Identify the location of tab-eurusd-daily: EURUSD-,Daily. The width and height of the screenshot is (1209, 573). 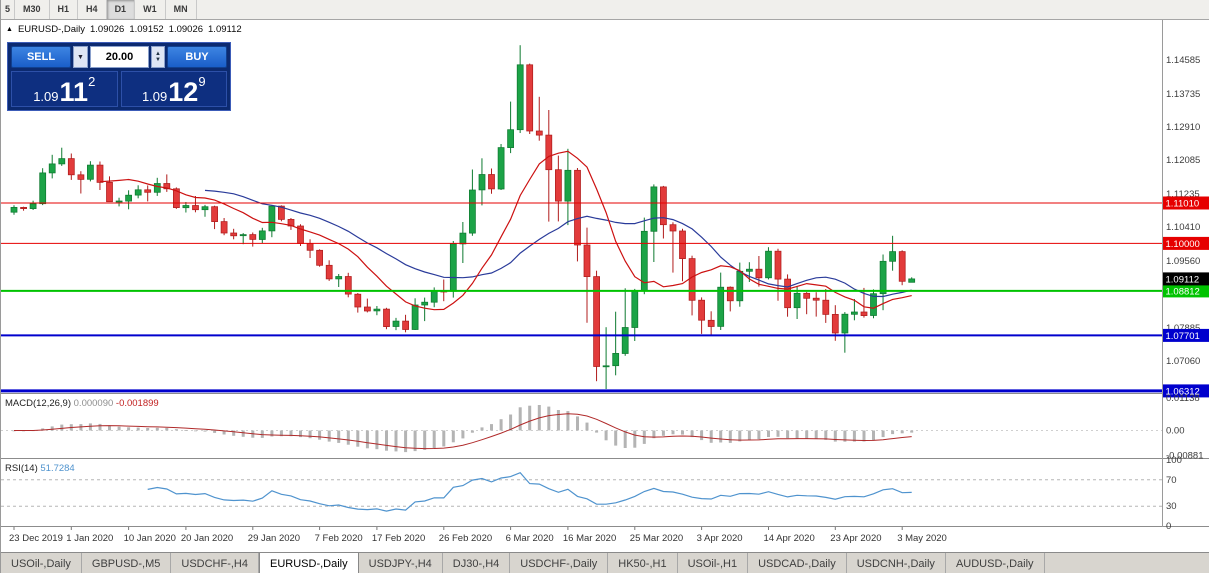
(309, 563).